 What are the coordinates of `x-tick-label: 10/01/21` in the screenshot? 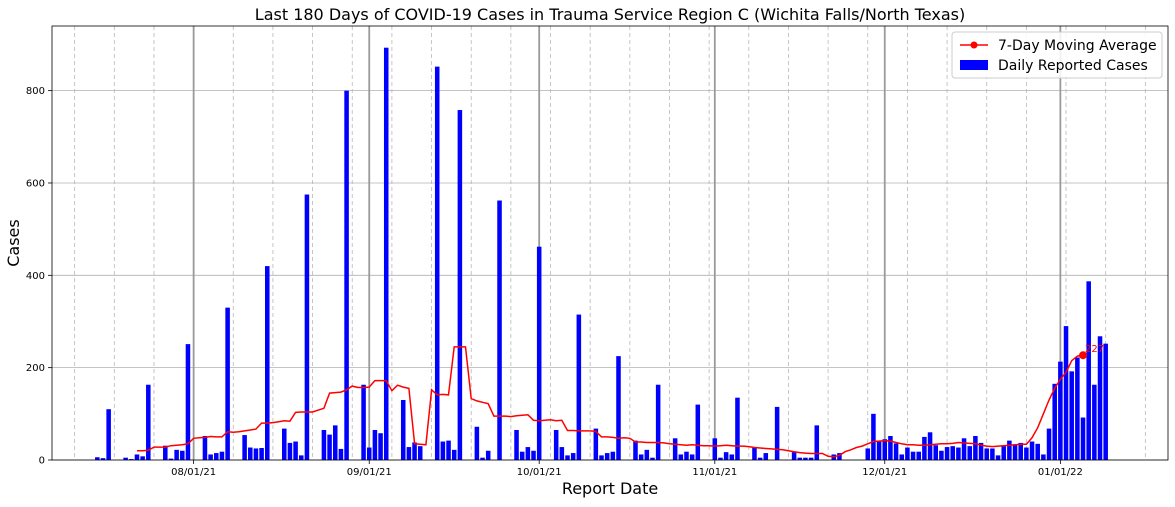 It's located at (539, 472).